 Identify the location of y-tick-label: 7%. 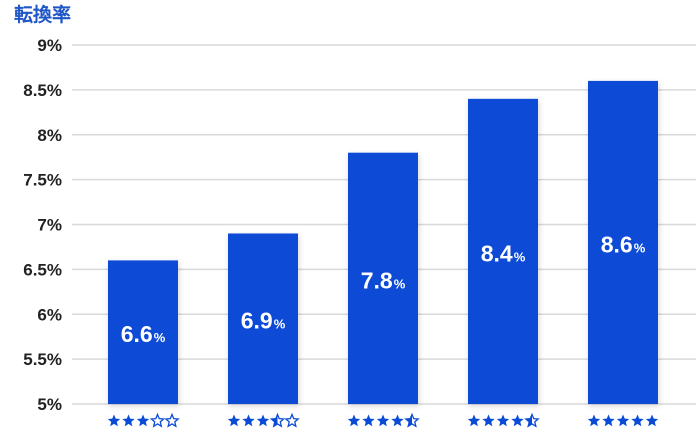
(49, 225).